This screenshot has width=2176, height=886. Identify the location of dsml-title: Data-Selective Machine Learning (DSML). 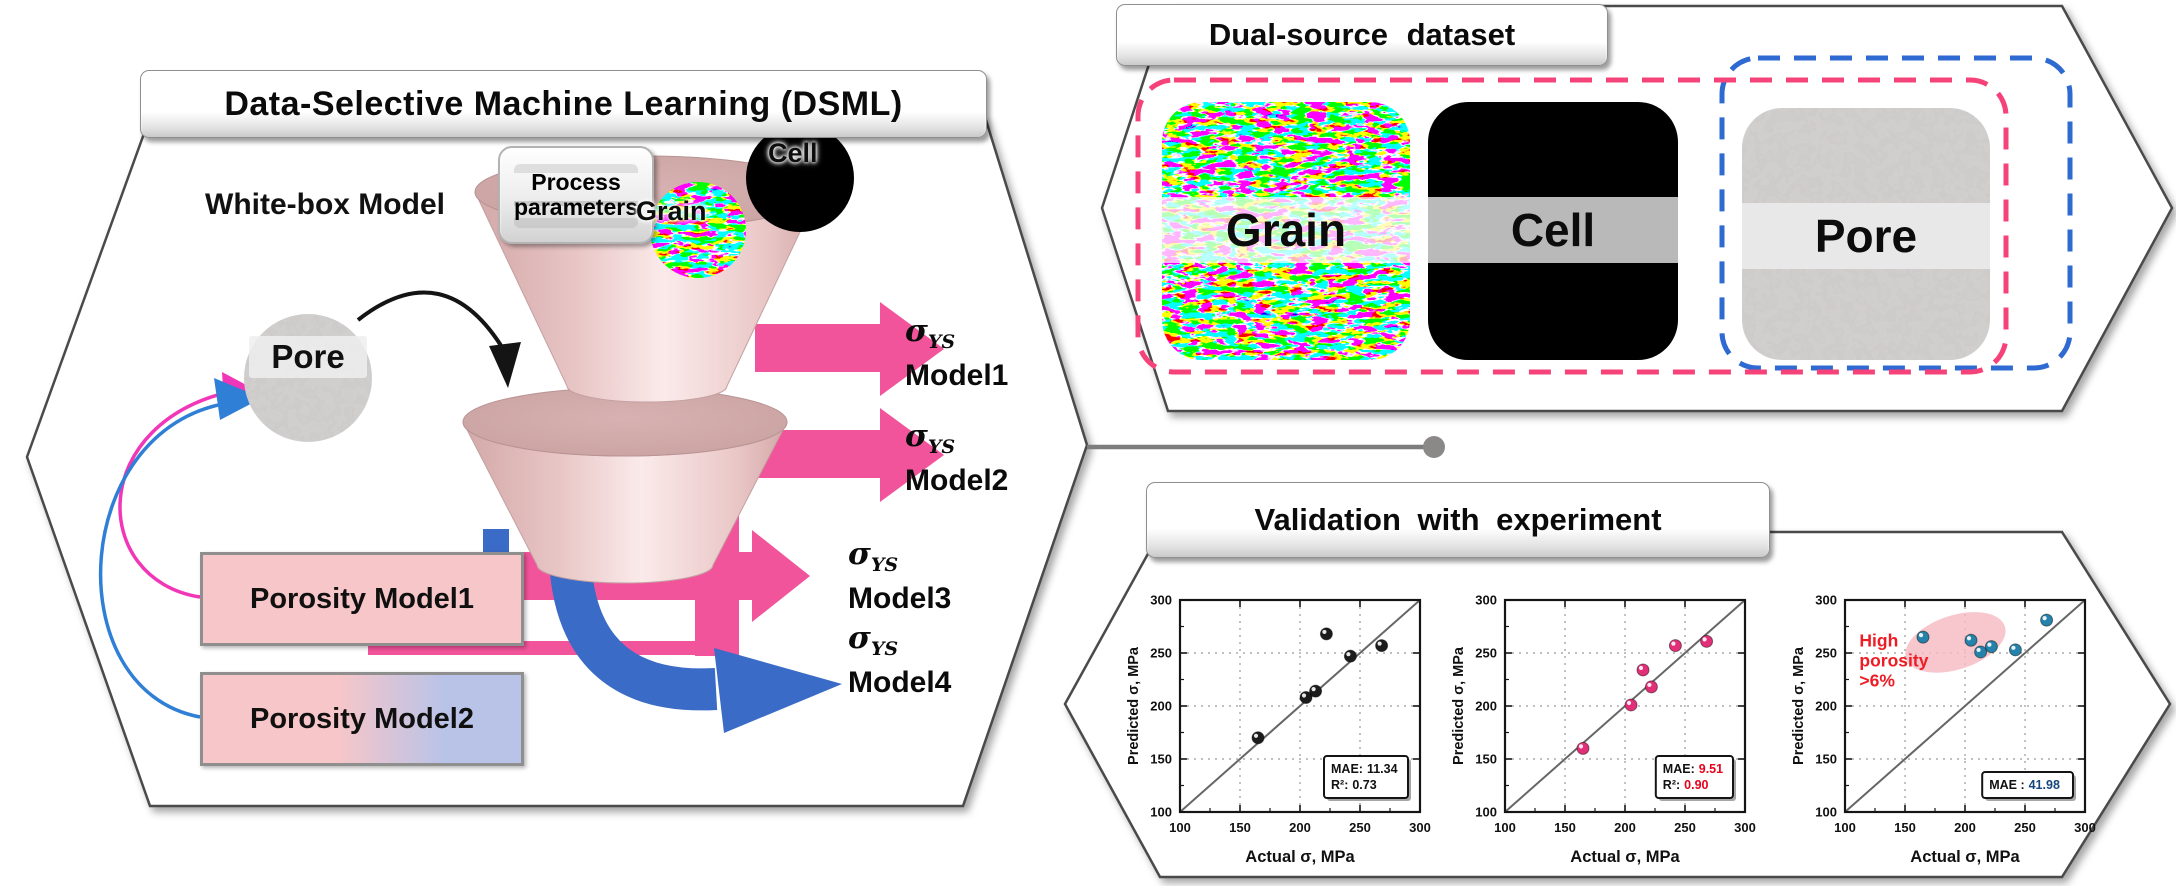
(563, 103).